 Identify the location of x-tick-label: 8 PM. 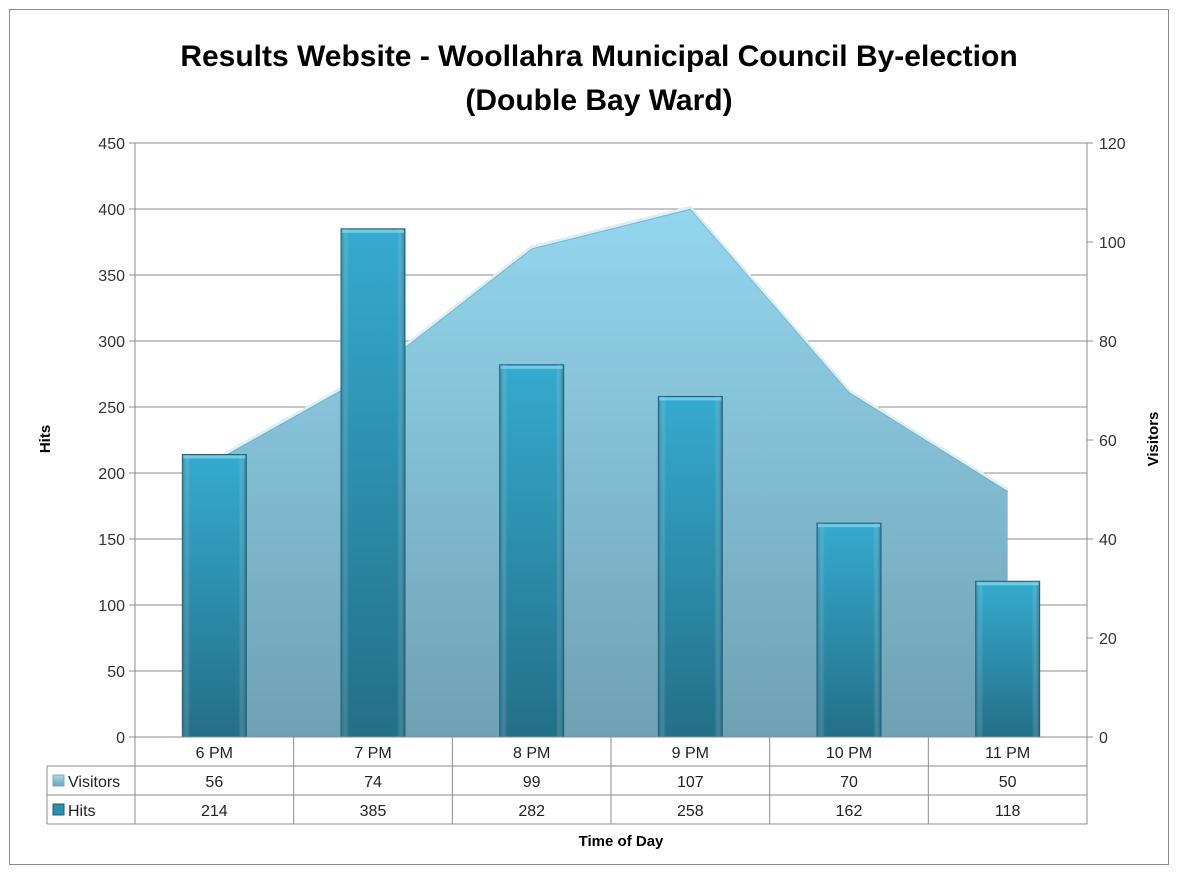
(531, 753).